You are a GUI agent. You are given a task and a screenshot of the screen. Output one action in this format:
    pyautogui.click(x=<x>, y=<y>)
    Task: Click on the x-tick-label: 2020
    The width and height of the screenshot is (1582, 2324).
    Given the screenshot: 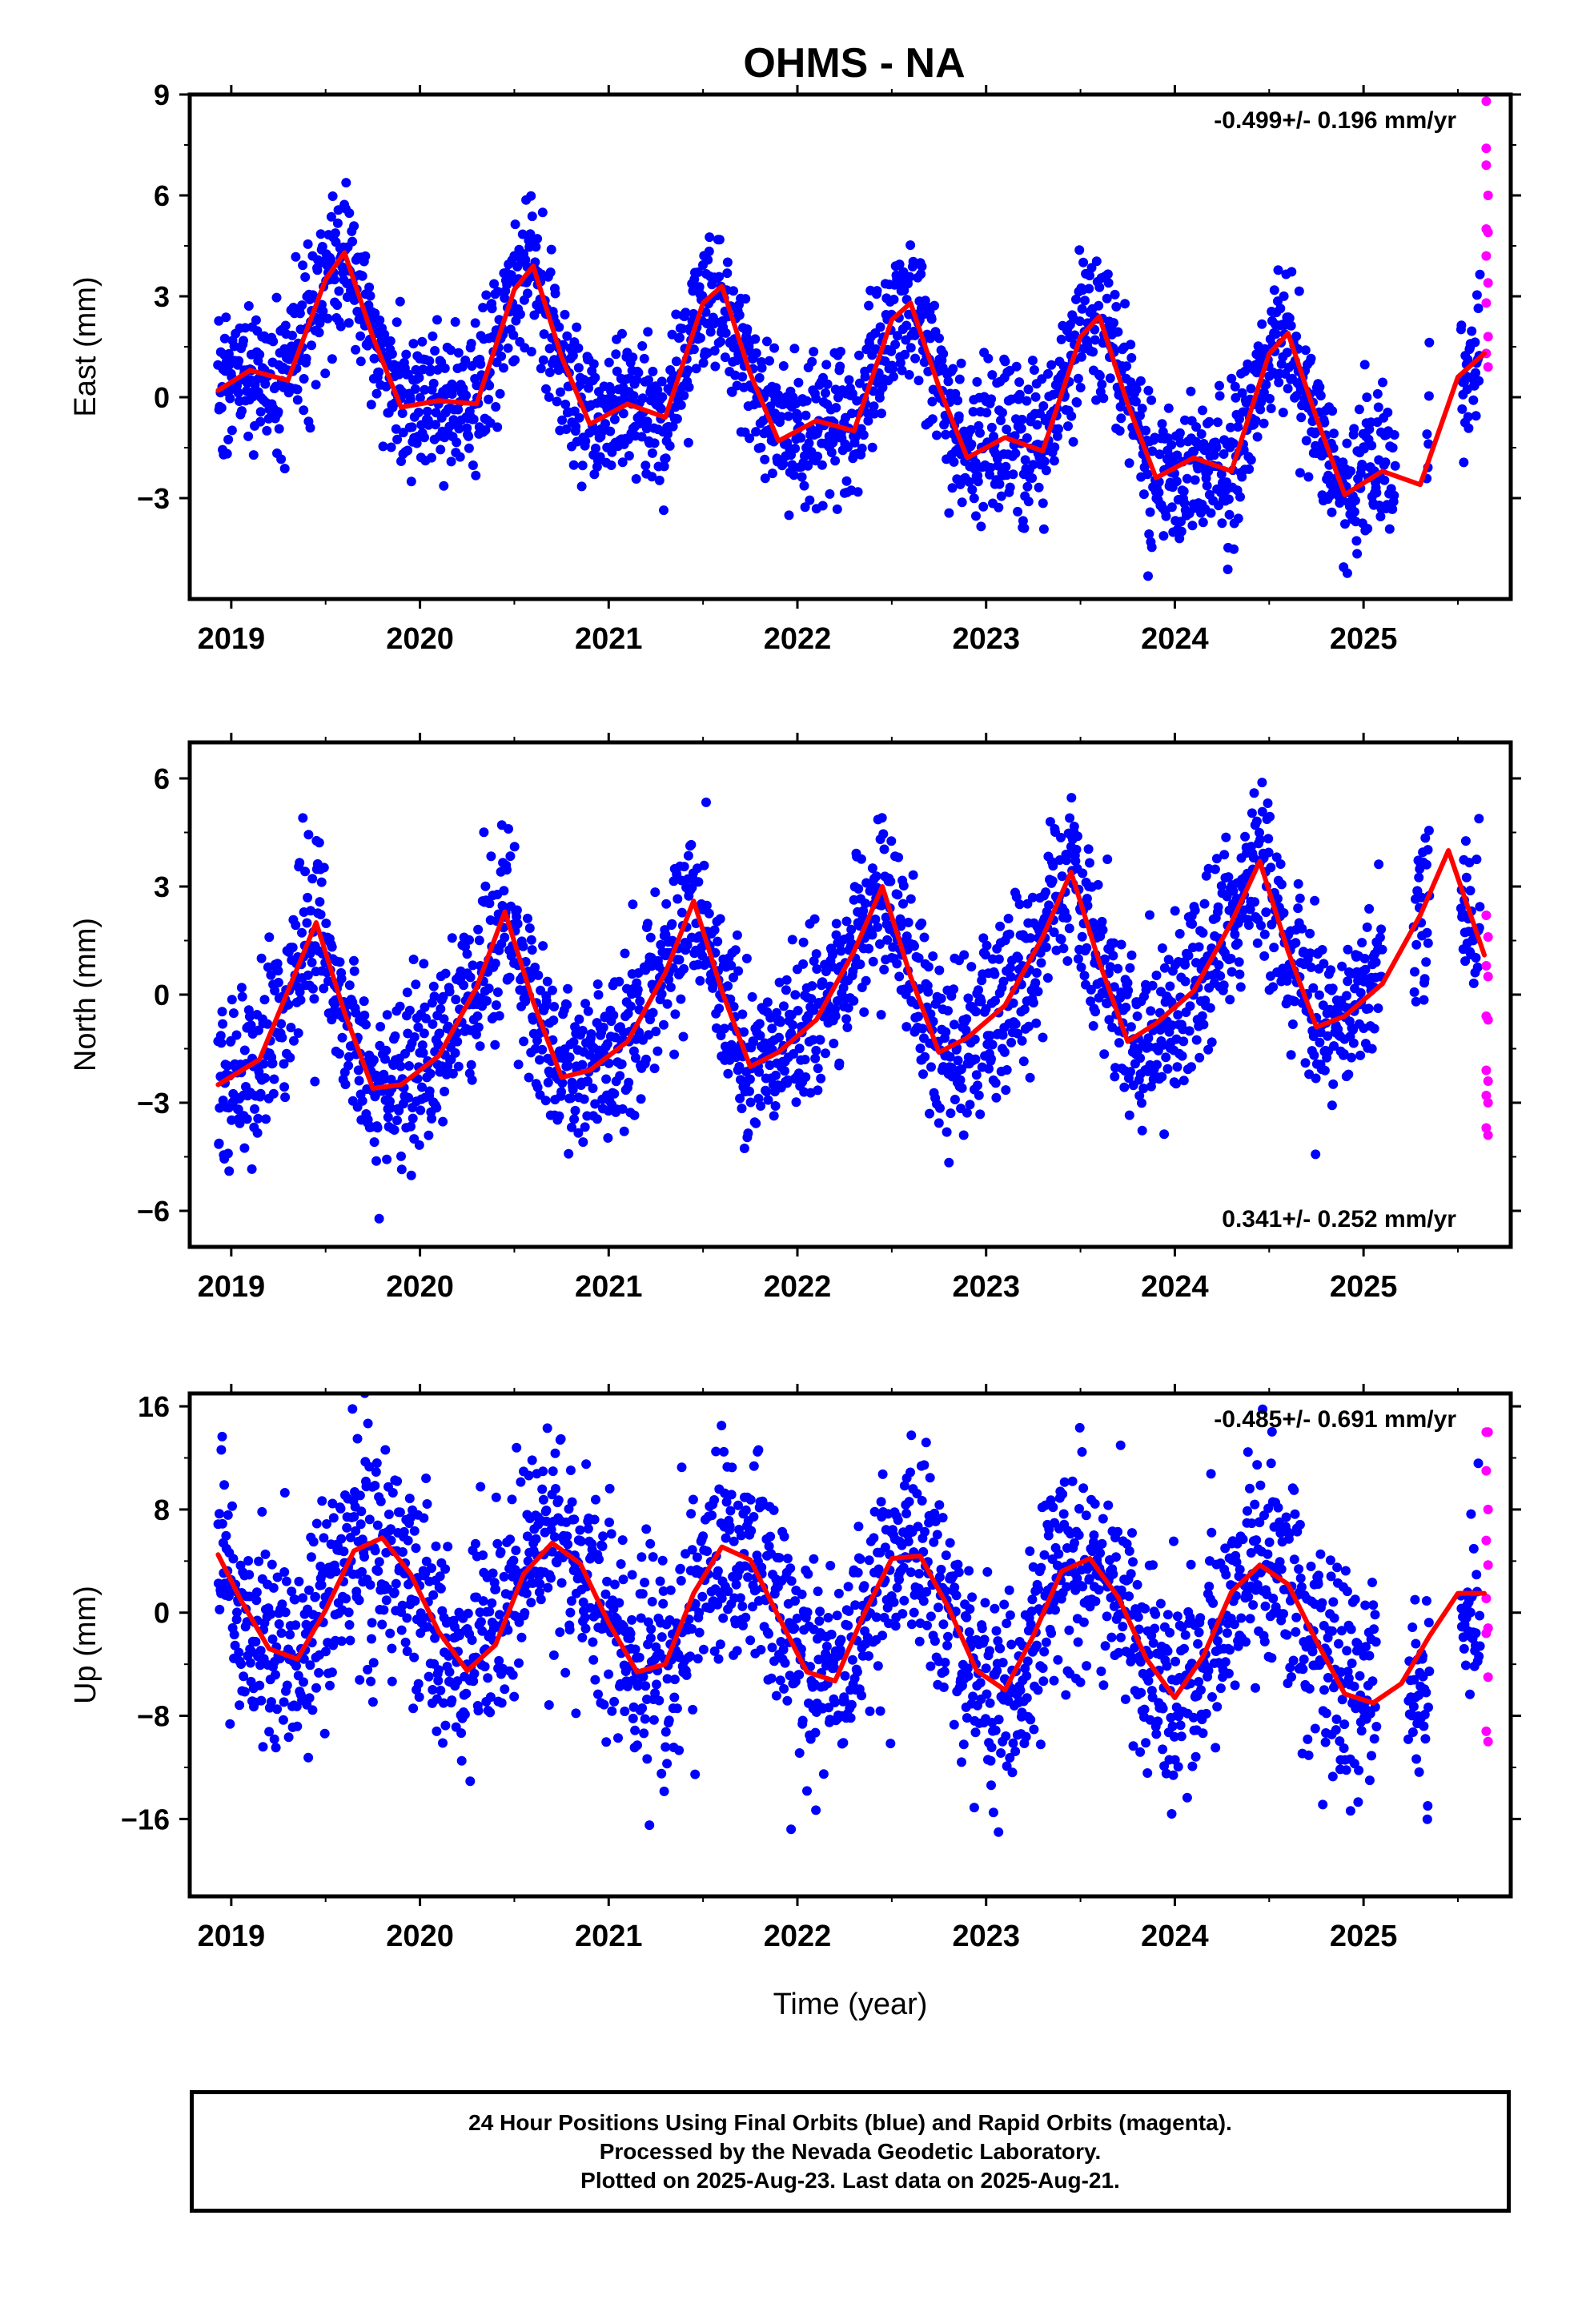 What is the action you would take?
    pyautogui.click(x=420, y=639)
    